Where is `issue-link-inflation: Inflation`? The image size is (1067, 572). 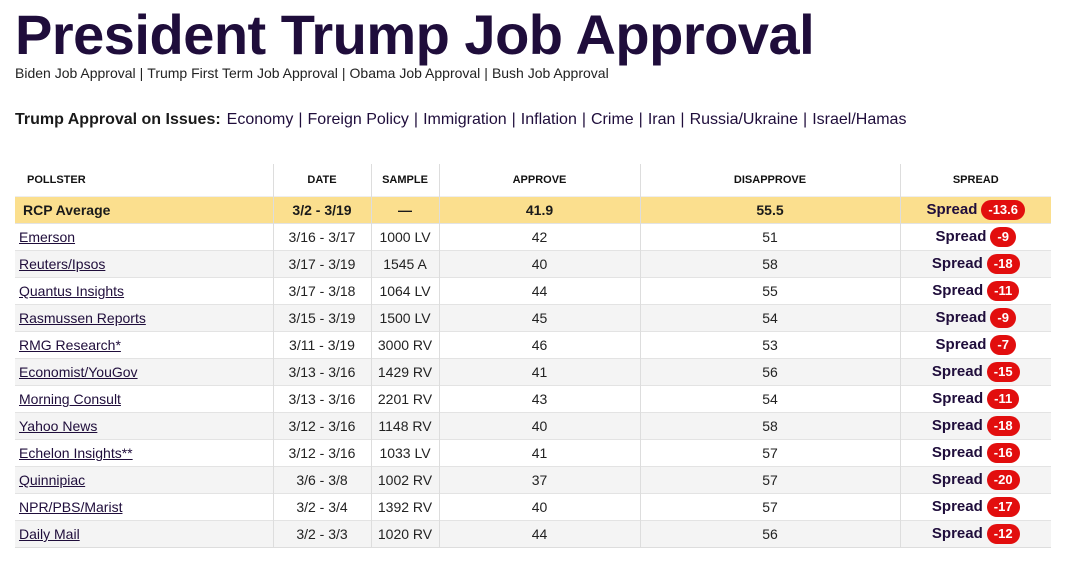
issue-link-inflation: Inflation is located at coordinates (548, 119).